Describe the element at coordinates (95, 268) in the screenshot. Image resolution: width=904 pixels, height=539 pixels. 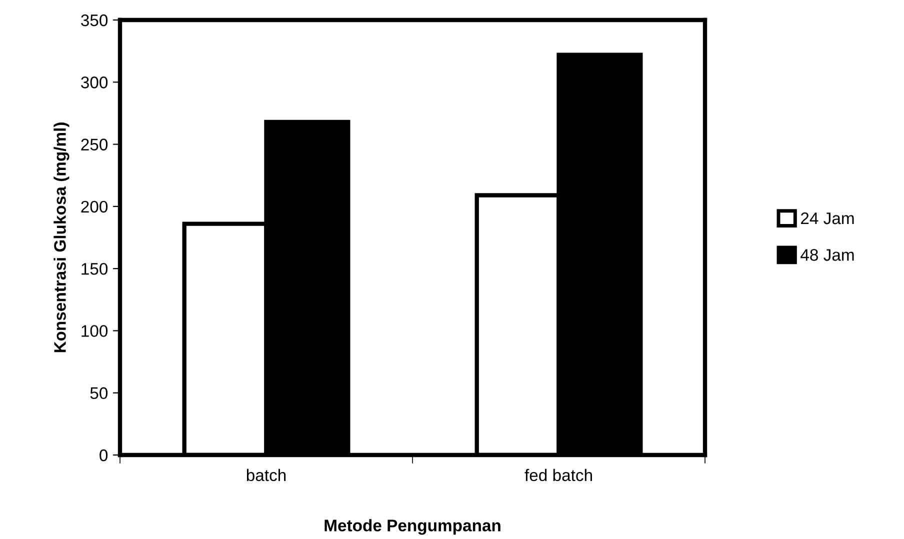
I see `y-tick-label: 150` at that location.